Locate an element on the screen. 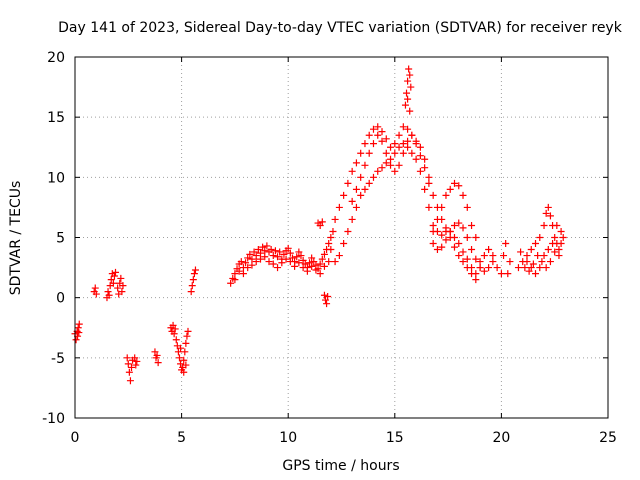  y-tick-label: 0 is located at coordinates (60, 299).